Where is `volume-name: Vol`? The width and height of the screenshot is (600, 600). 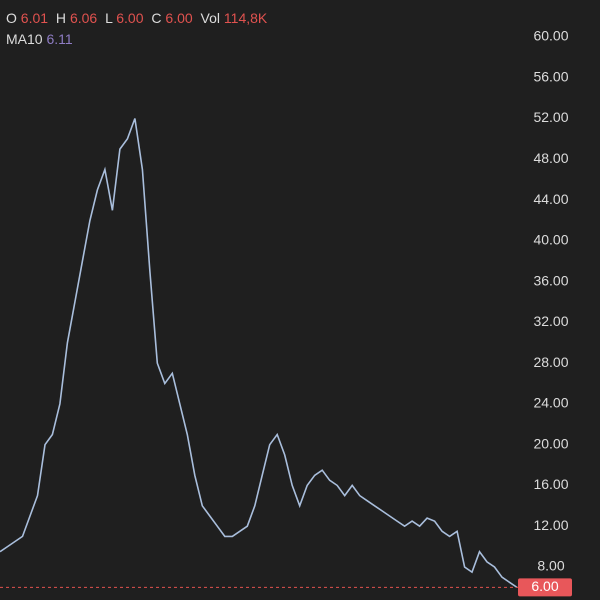
volume-name: Vol is located at coordinates (210, 18).